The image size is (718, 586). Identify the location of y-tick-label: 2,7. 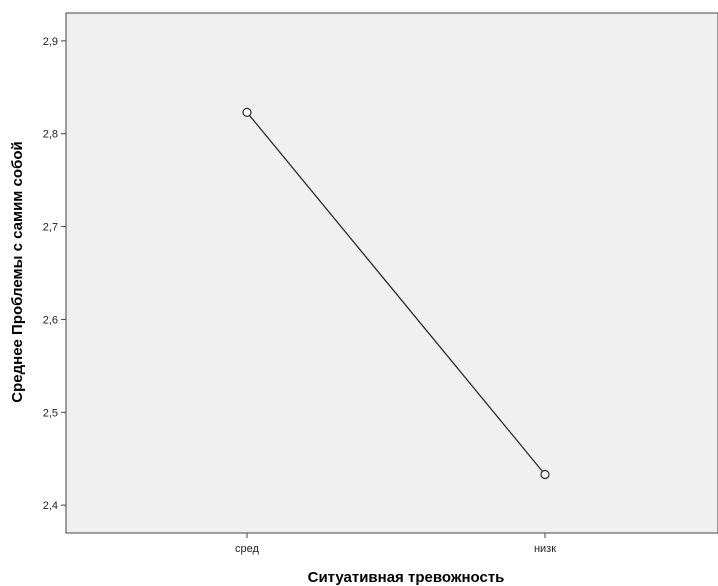
(50, 228).